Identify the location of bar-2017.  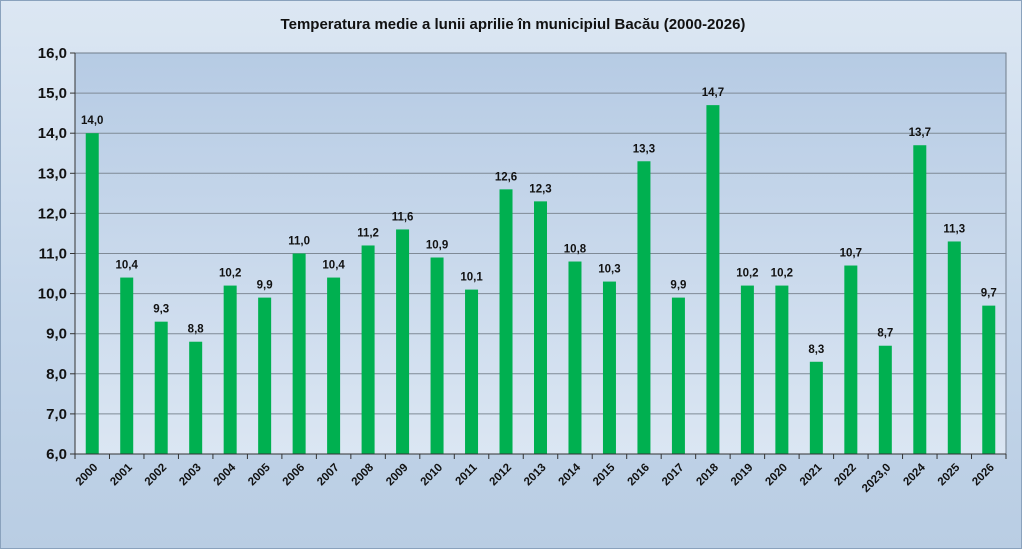
(678, 375).